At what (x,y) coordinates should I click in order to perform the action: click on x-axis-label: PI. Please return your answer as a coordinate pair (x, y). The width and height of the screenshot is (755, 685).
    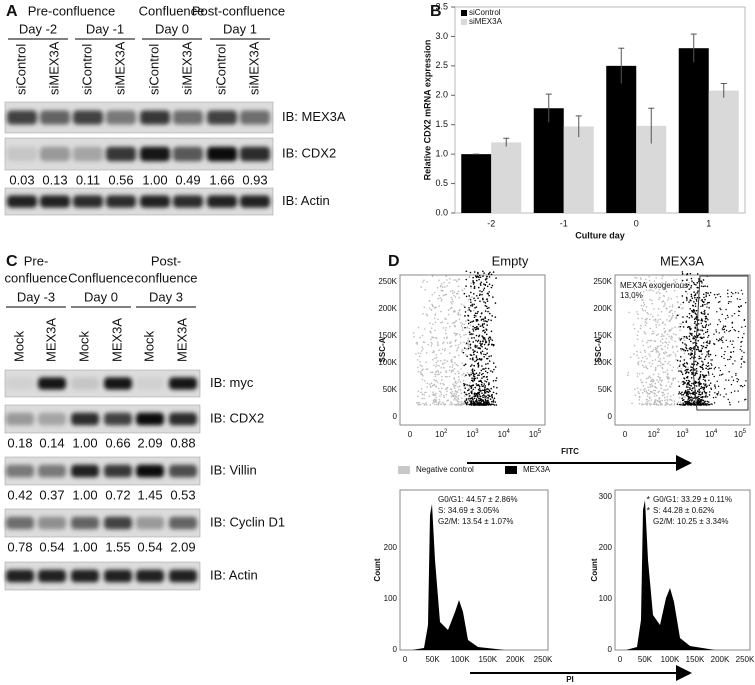
    Looking at the image, I should click on (570, 679).